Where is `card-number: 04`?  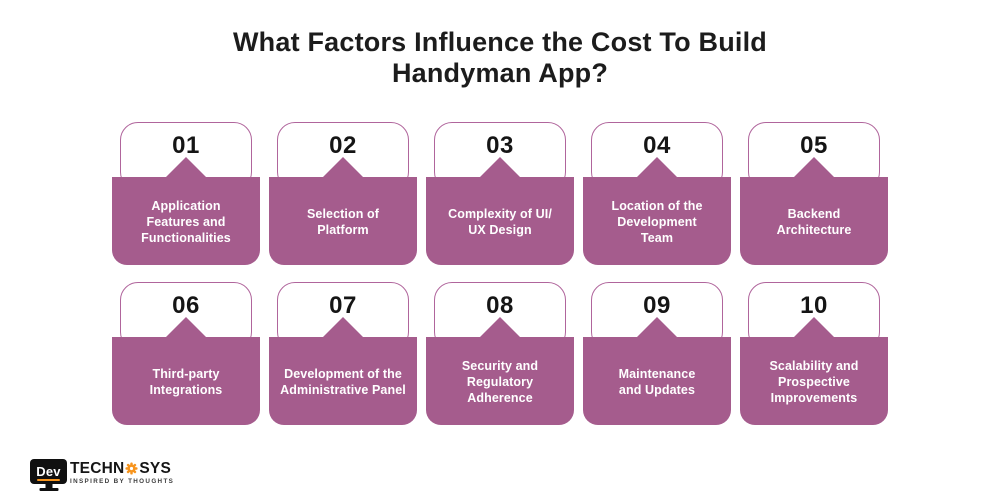
card-number: 04 is located at coordinates (657, 145).